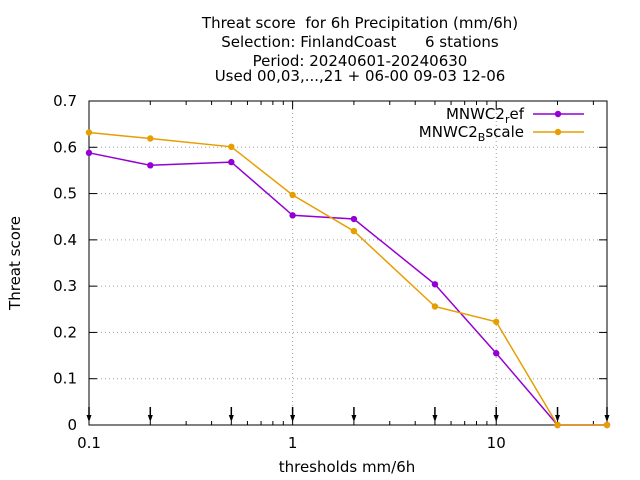 The image size is (640, 480). Describe the element at coordinates (360, 42) in the screenshot. I see `chart-title-line-2: Selection: FinlandCoast 6 stations` at that location.